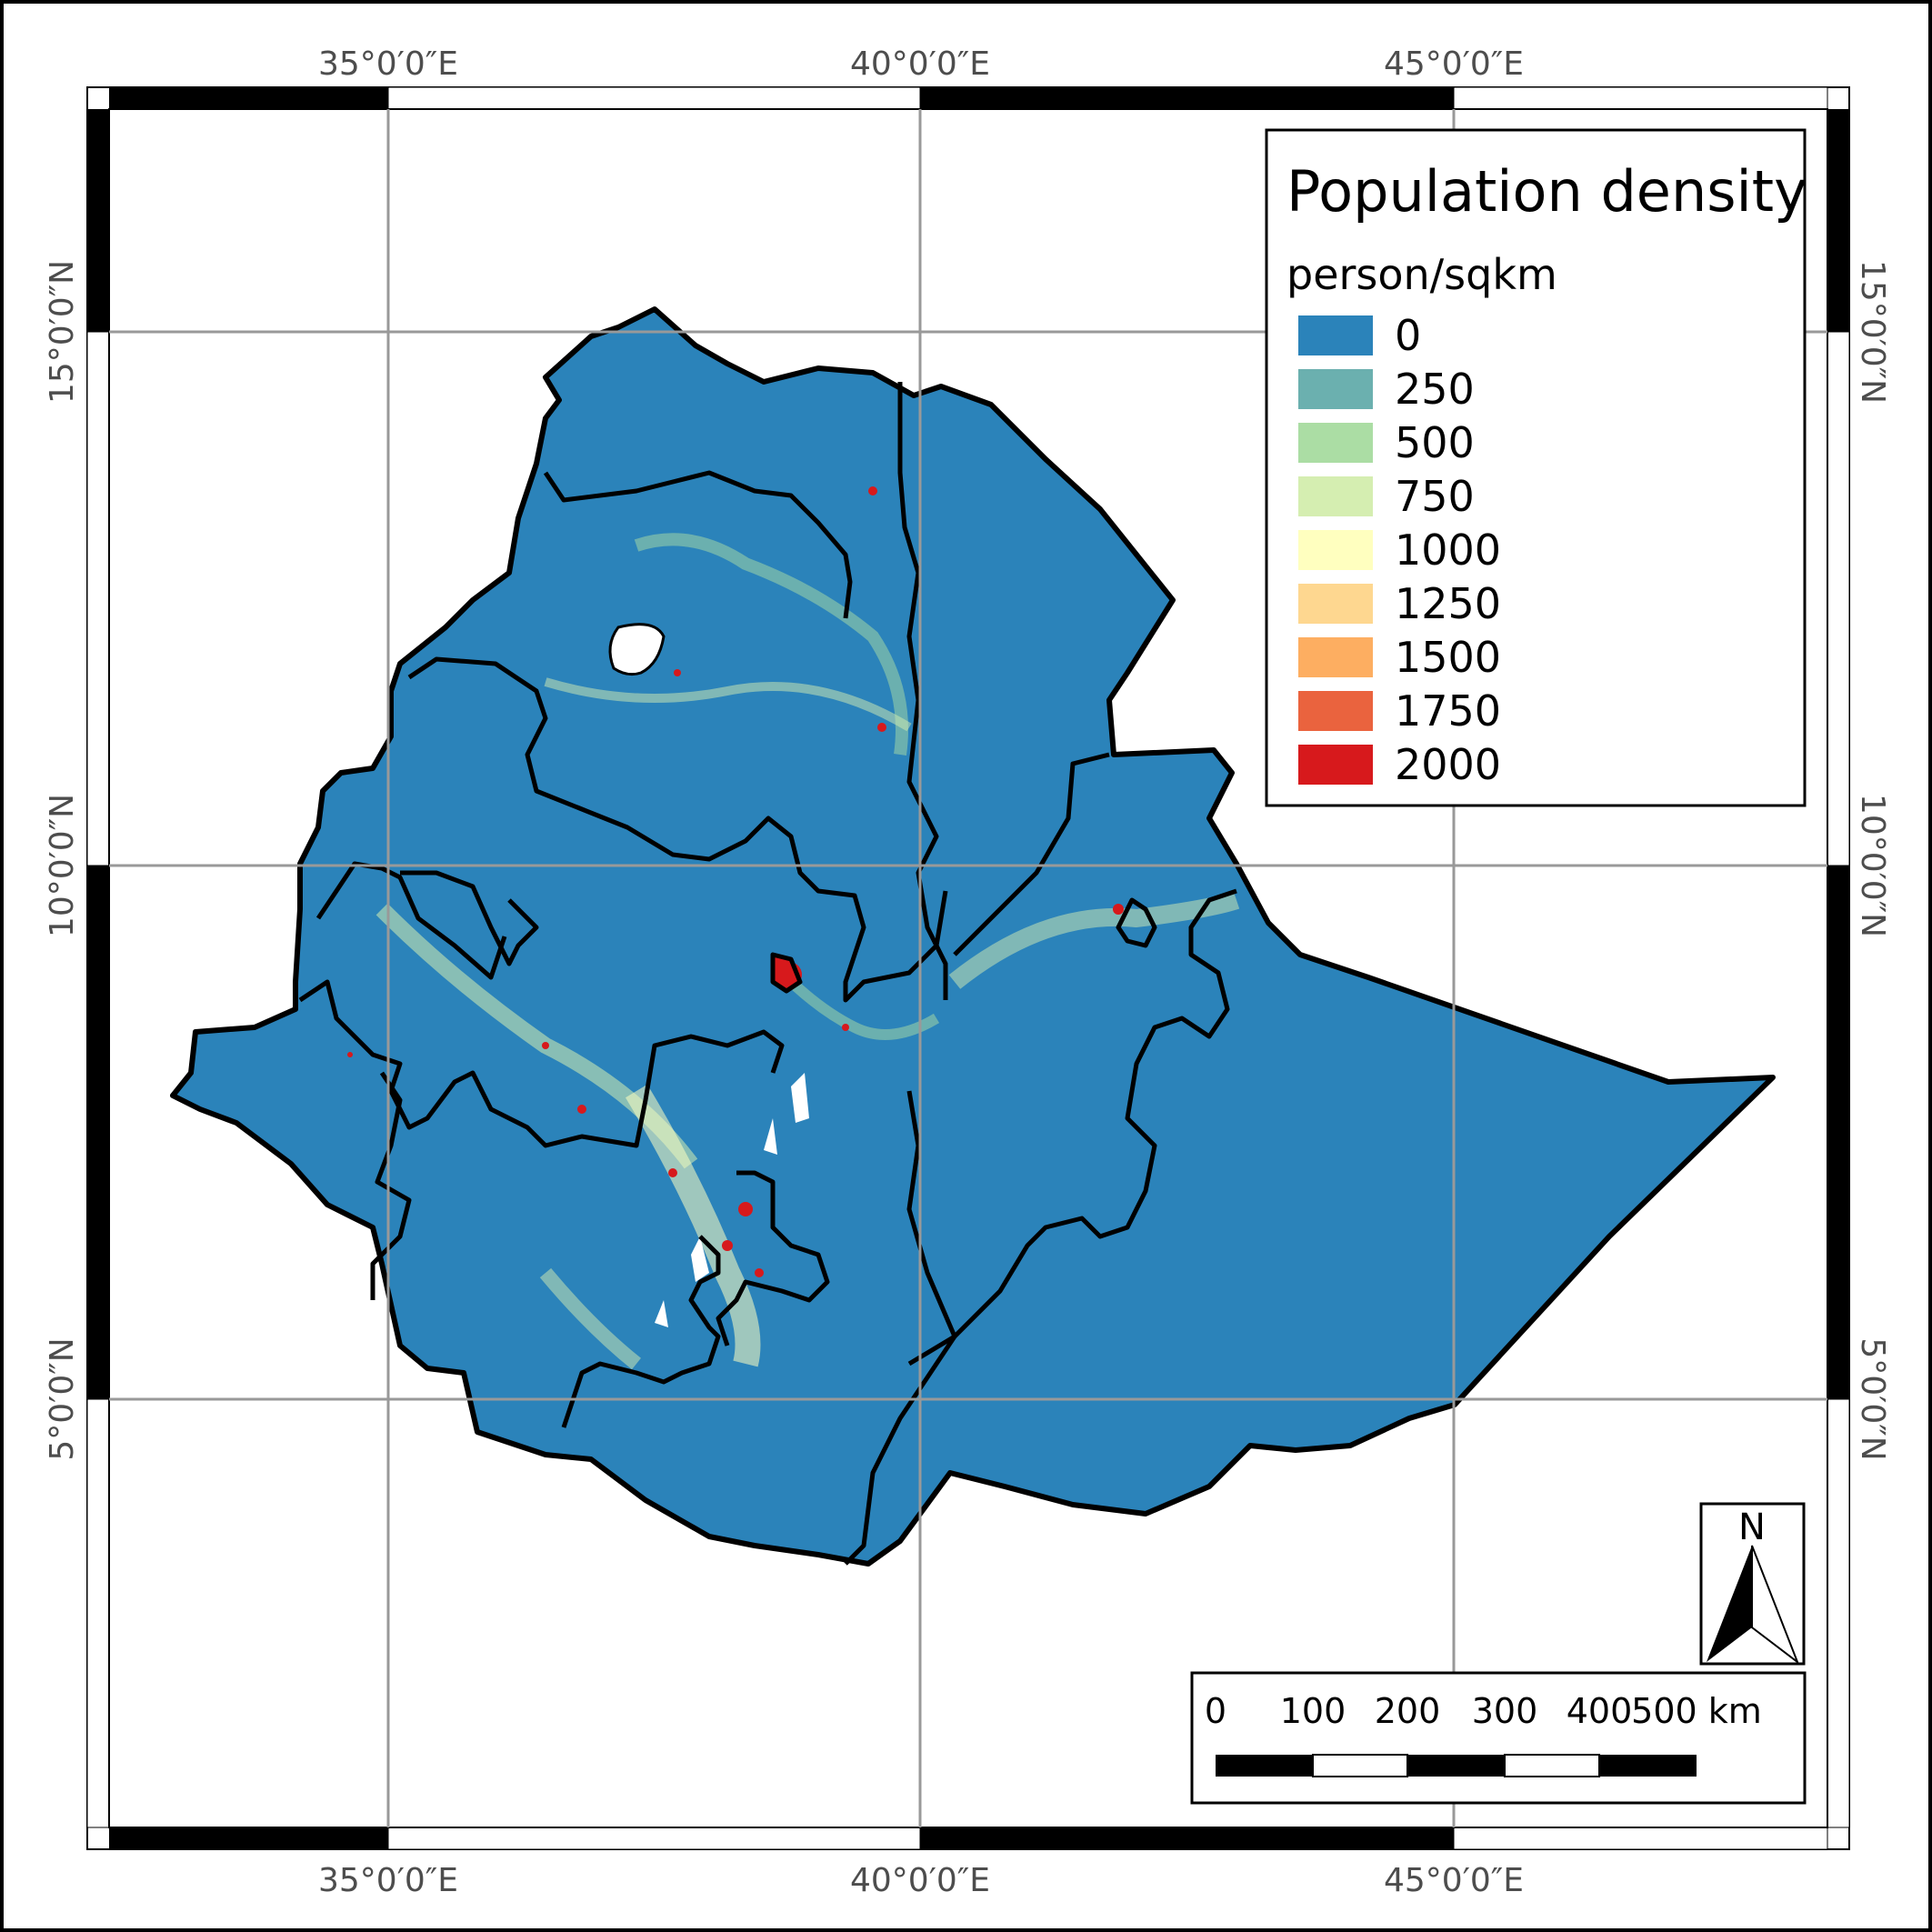 This screenshot has width=1932, height=1932. I want to click on lon-label-bottom-35: 35°0′0″E, so click(388, 1880).